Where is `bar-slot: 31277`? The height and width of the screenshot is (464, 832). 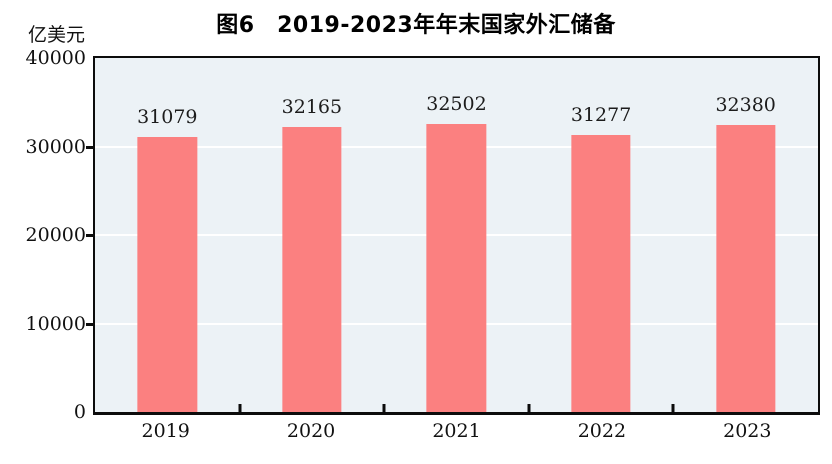
bar-slot: 31277 is located at coordinates (601, 235).